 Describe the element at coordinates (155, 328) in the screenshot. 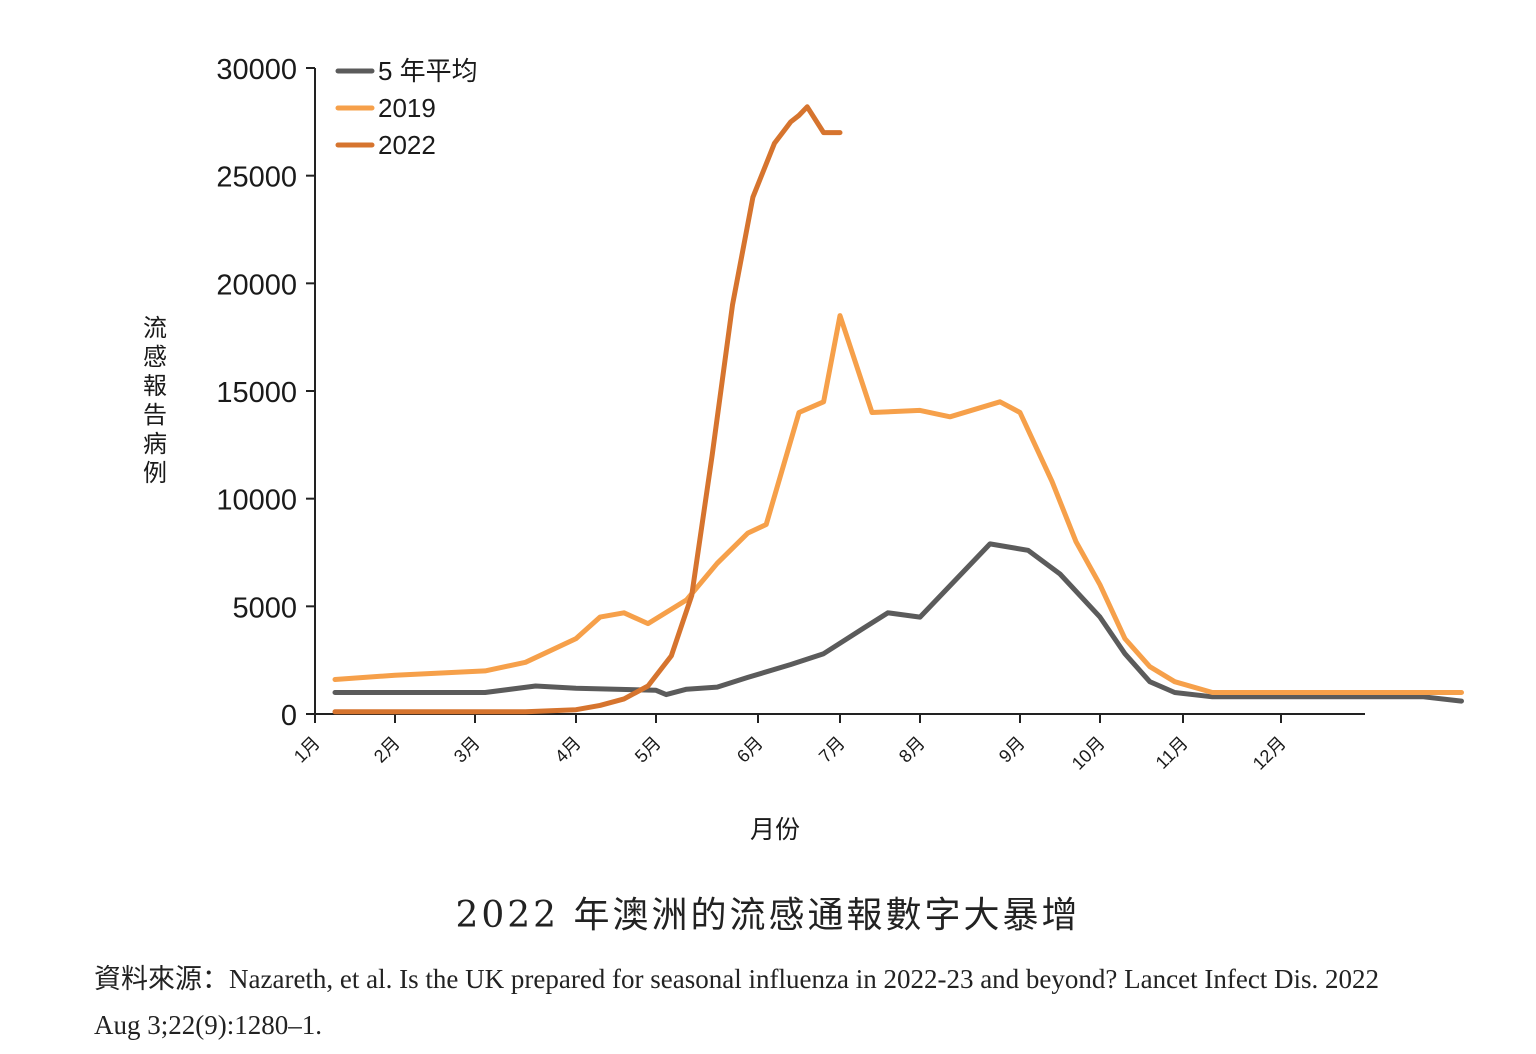

I see `y-axis-label-char: 流` at that location.